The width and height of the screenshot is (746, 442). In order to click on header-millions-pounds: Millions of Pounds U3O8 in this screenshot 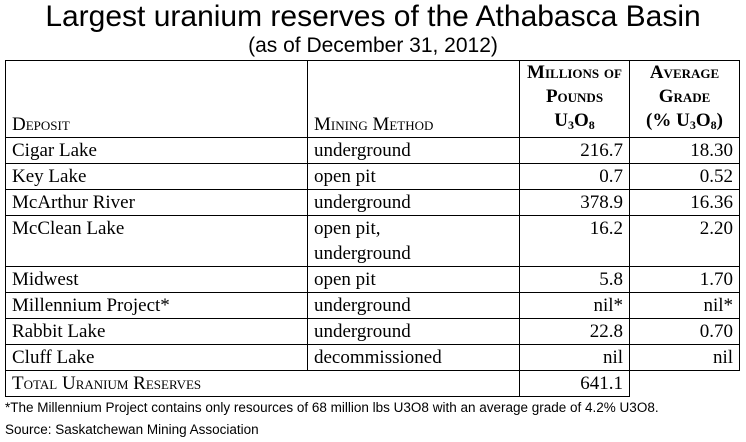, I will do `click(574, 99)`.